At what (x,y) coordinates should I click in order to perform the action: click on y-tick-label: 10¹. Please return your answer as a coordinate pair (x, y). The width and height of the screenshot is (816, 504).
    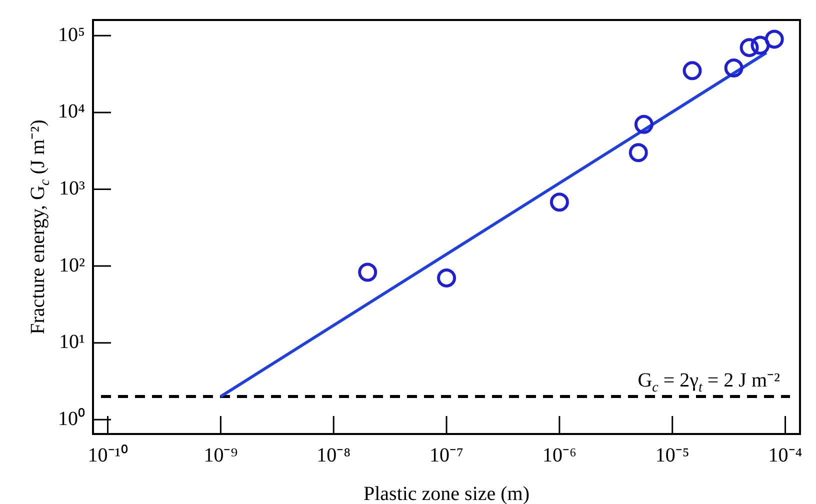
    Looking at the image, I should click on (72, 342).